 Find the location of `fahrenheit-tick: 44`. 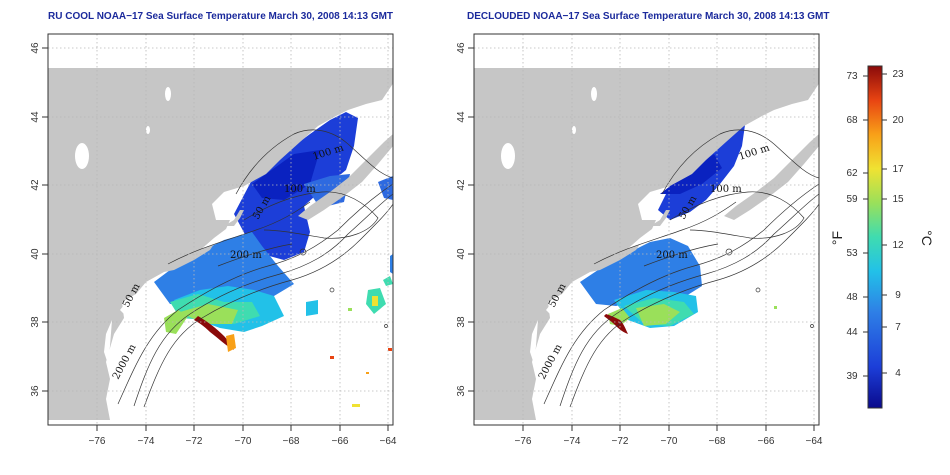

fahrenheit-tick: 44 is located at coordinates (852, 332).